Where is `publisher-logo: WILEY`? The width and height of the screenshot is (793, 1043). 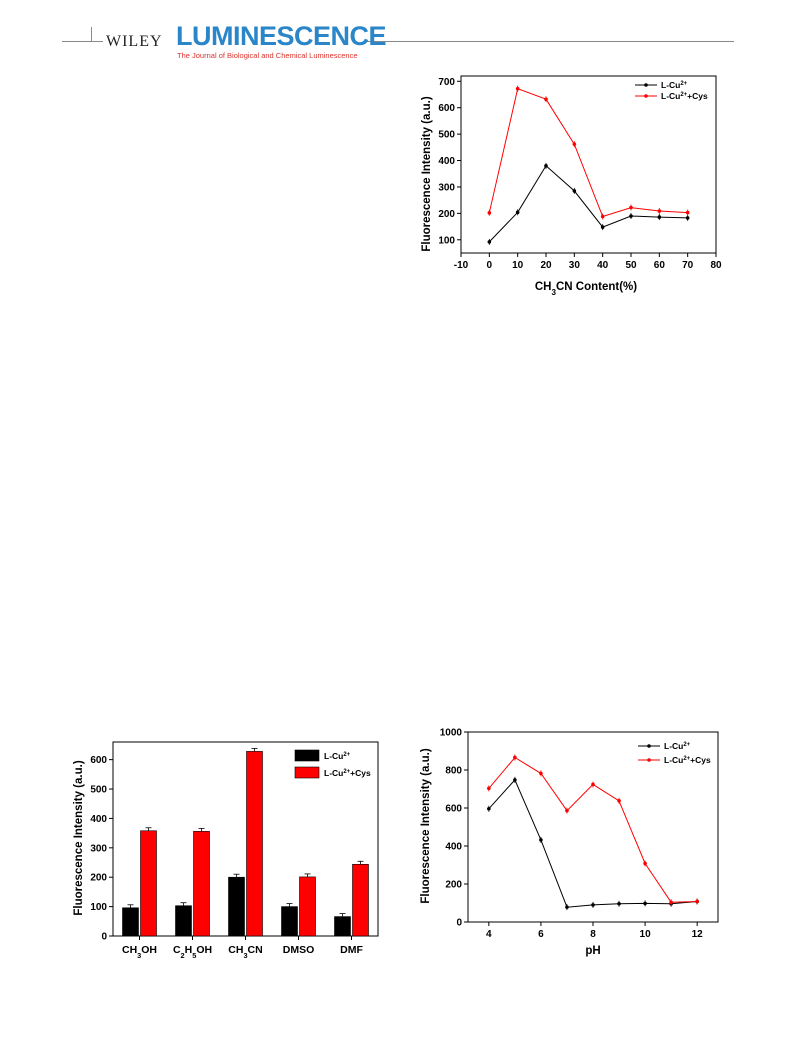 publisher-logo: WILEY is located at coordinates (134, 41).